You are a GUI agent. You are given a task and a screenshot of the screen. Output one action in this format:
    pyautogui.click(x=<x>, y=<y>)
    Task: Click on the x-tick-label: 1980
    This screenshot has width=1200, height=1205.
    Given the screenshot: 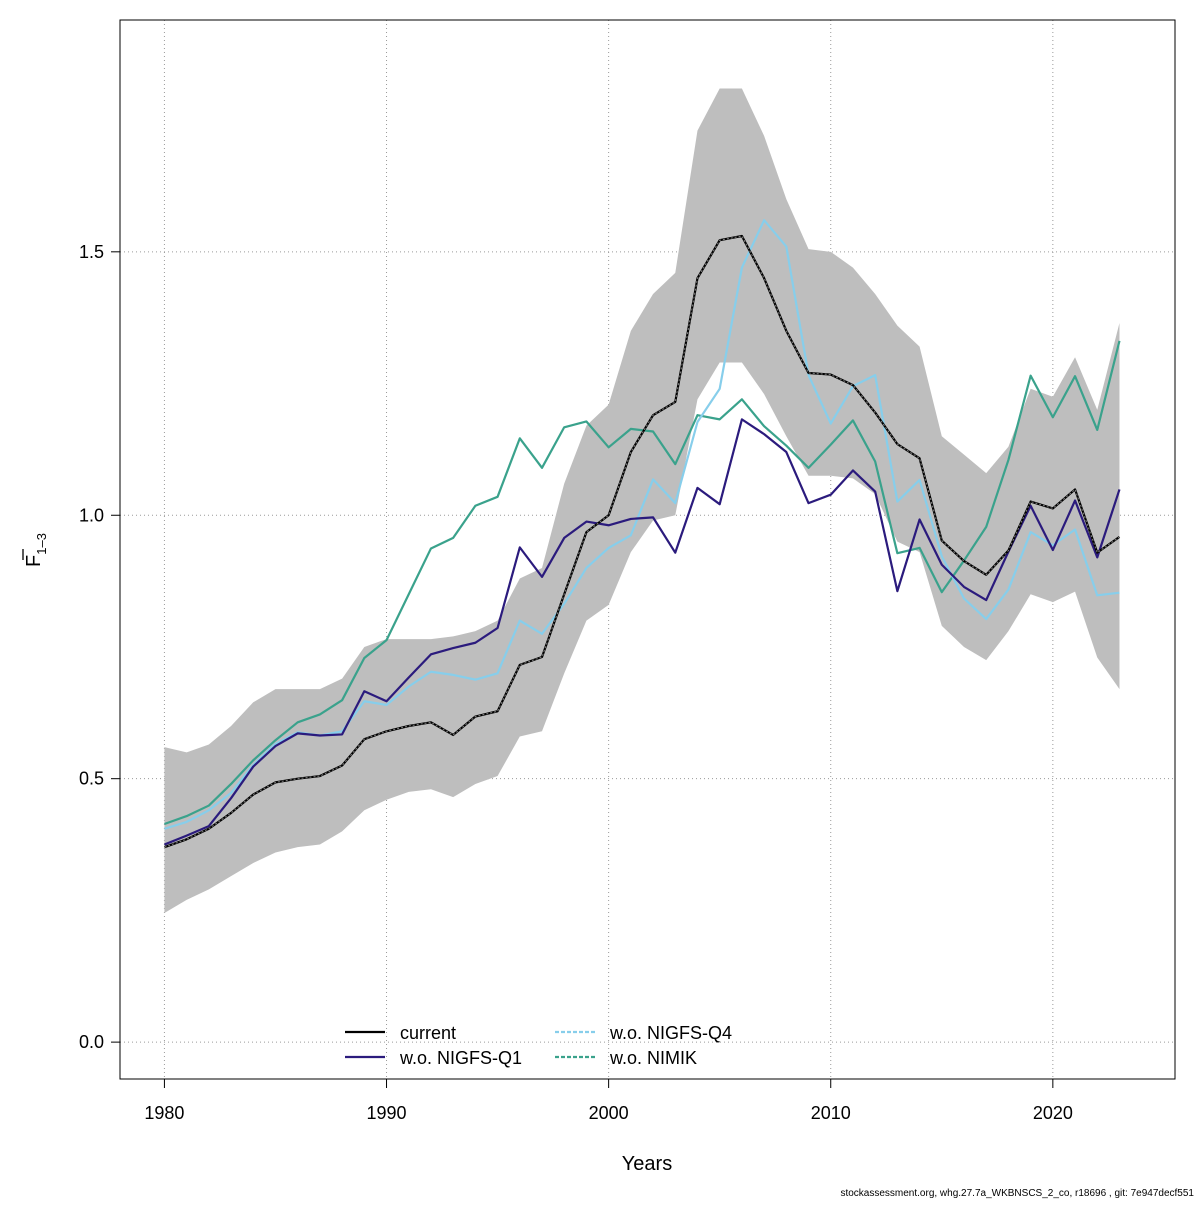 What is the action you would take?
    pyautogui.click(x=164, y=1113)
    